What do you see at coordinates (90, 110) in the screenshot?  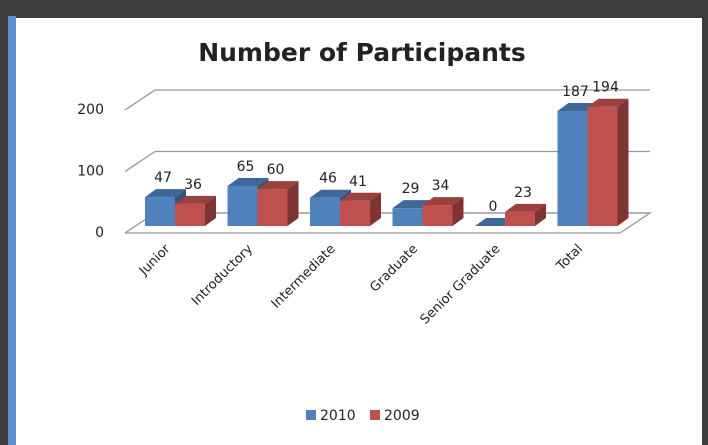 I see `y-tick-label: 200` at bounding box center [90, 110].